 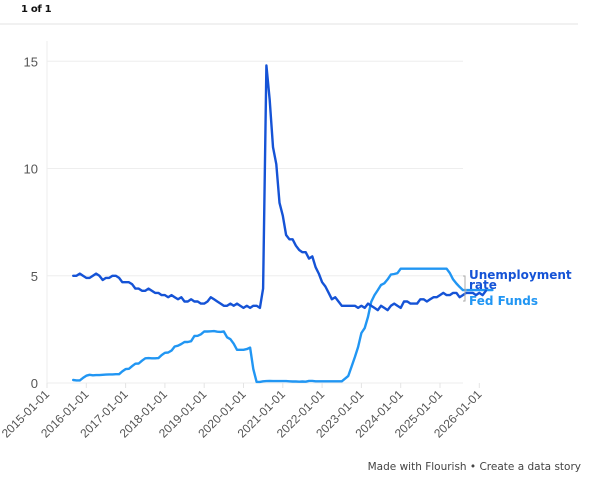 I want to click on y-tick-label: 5, so click(x=34, y=276).